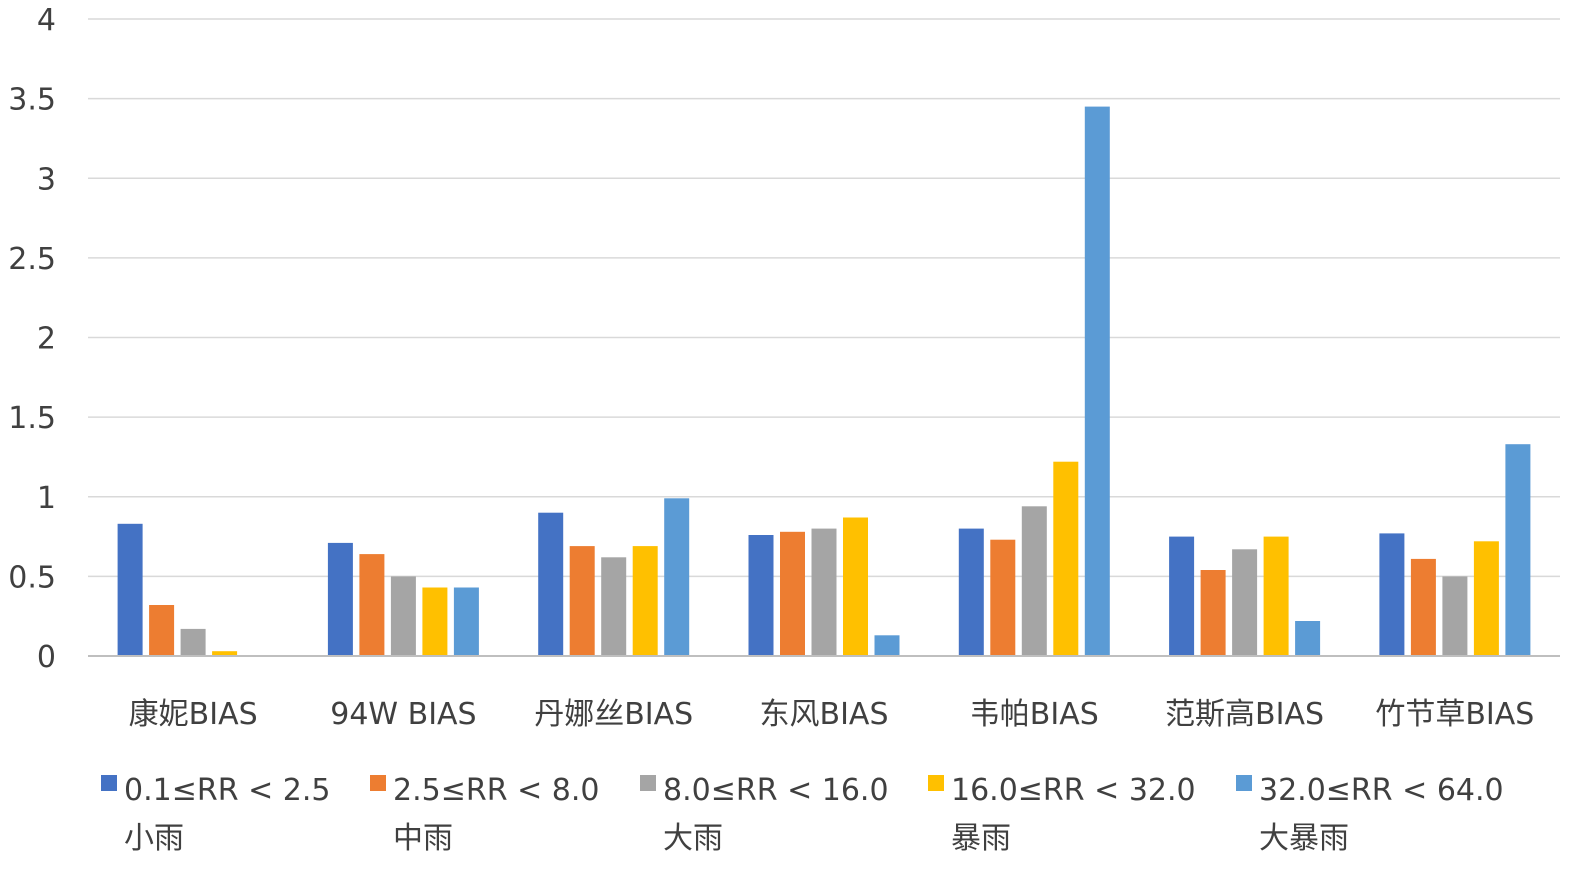 Image resolution: width=1591 pixels, height=878 pixels. I want to click on legend-item: 2.5≤RR < 8.0 中雨, so click(484, 814).